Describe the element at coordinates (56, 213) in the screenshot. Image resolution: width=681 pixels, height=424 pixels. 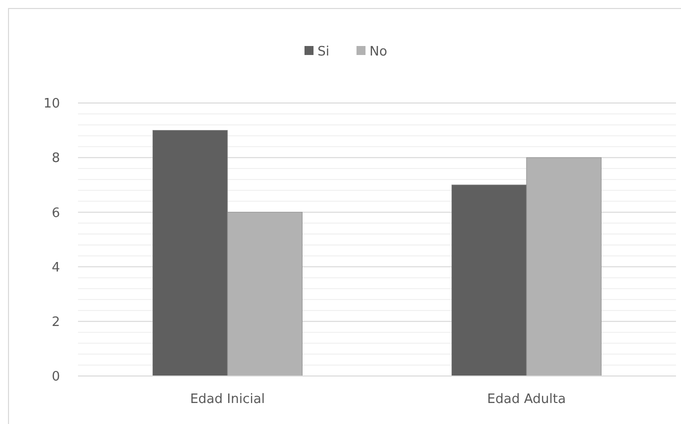
I see `y-tick-label: 6` at that location.